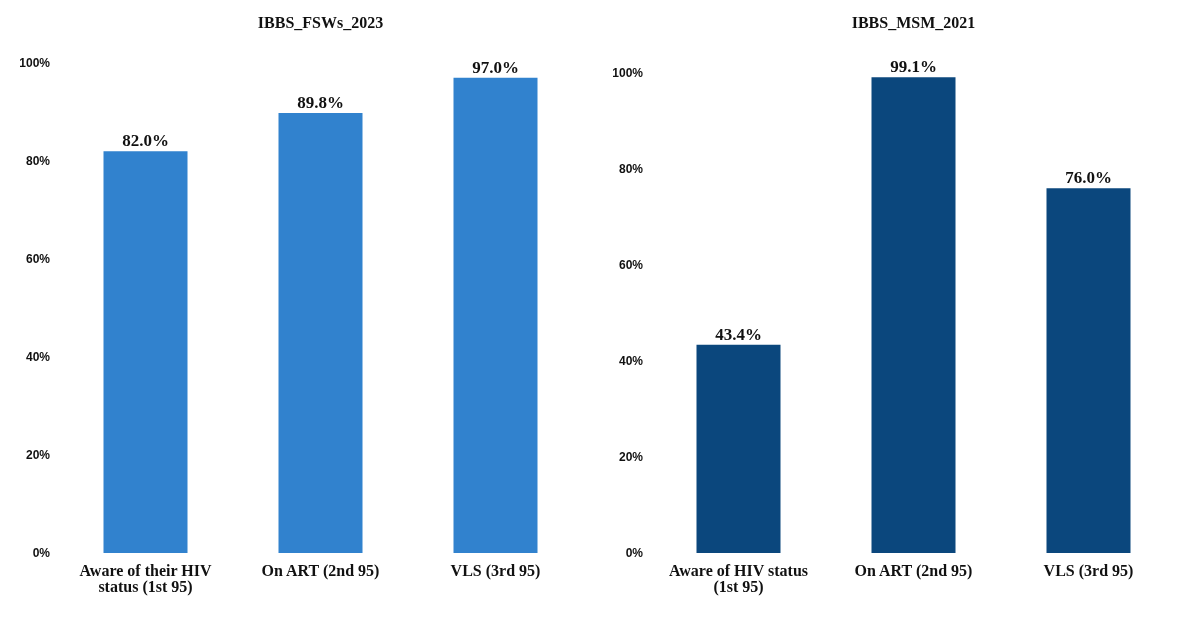  I want to click on data-label: 43.4%, so click(738, 334).